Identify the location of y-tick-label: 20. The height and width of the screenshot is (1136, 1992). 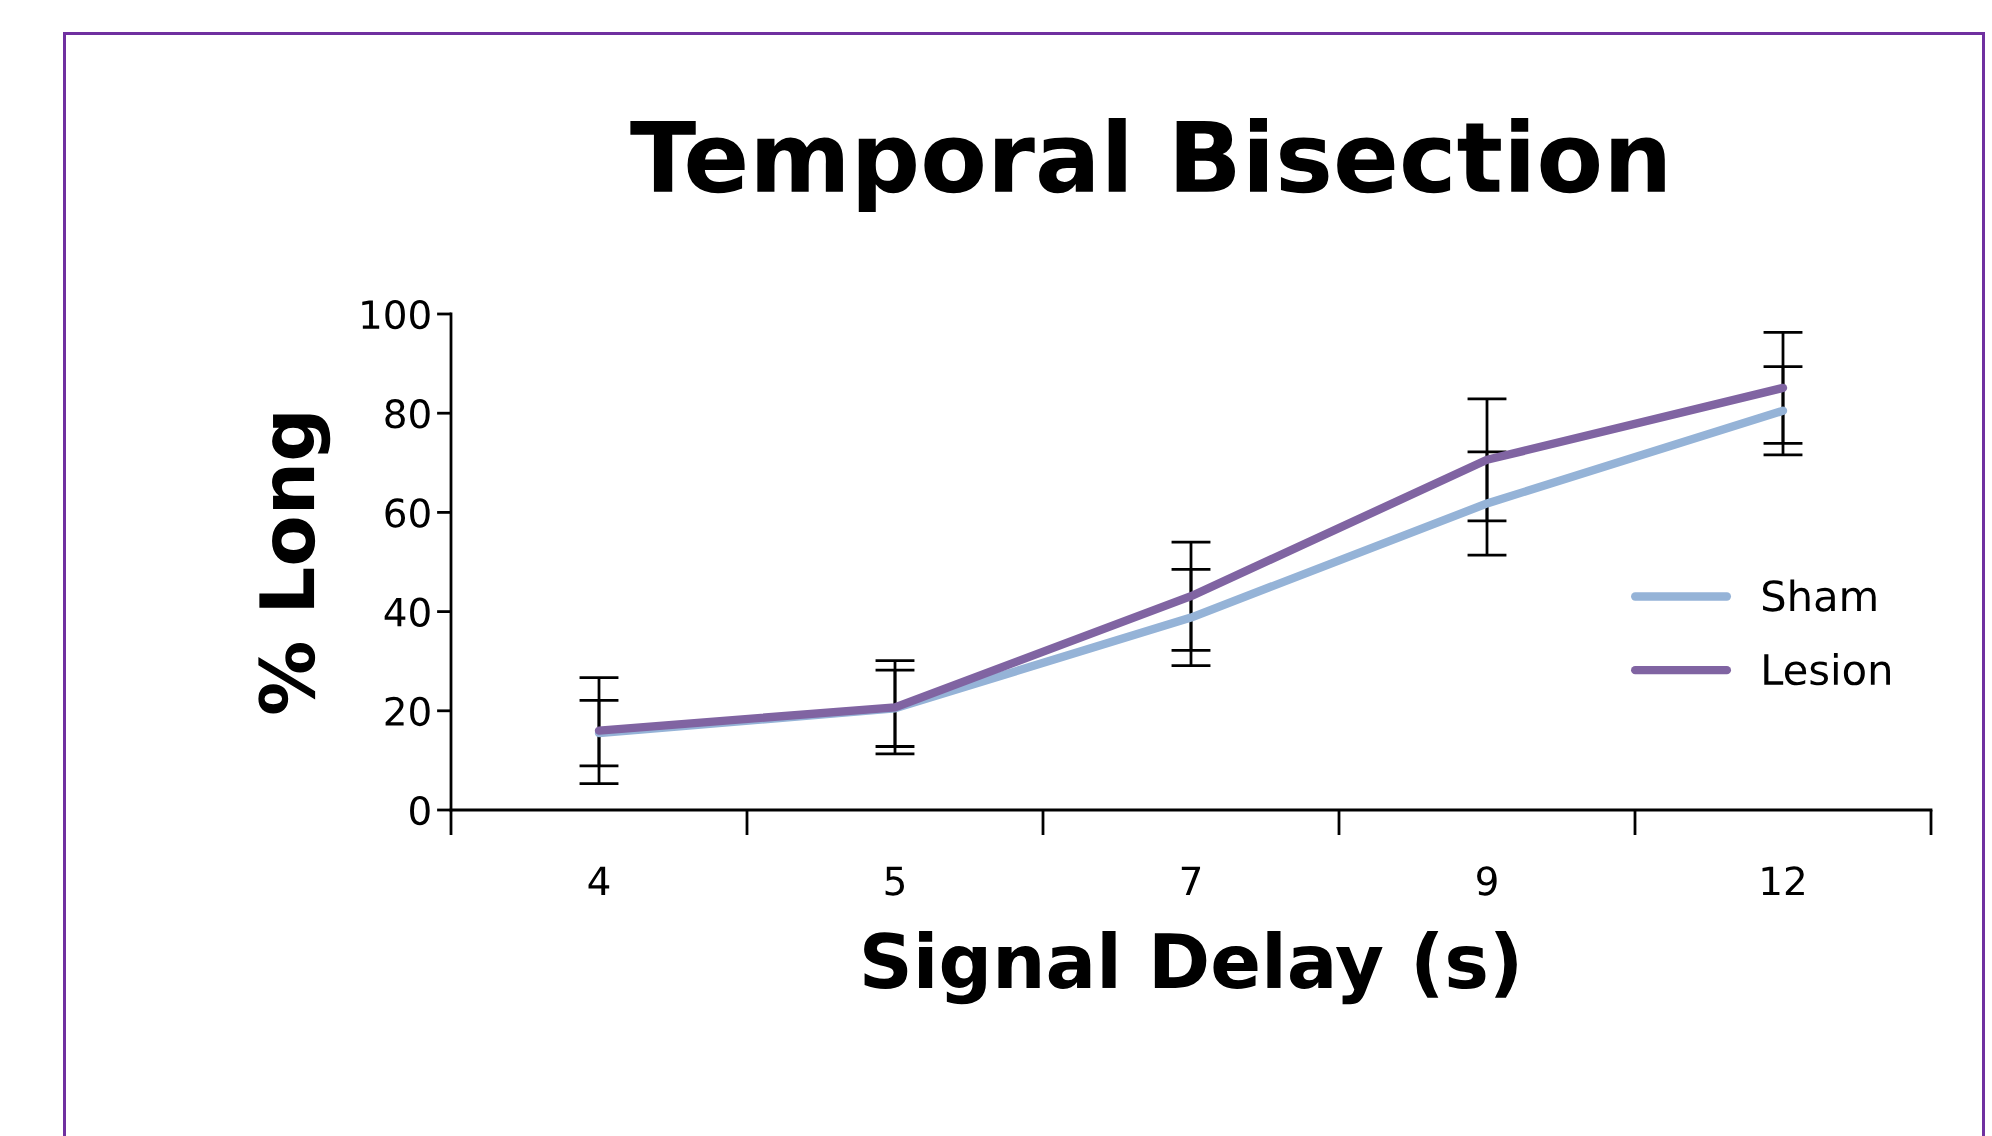
(407, 711).